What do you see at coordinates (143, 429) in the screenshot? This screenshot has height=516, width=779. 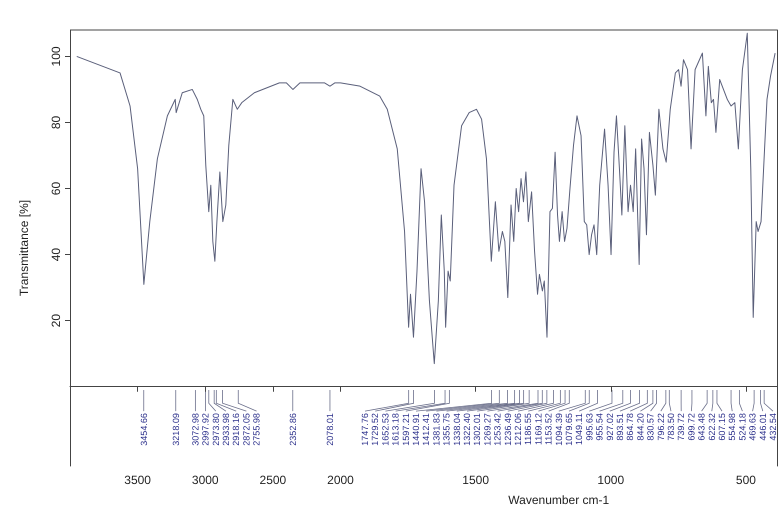 I see `annotation: 3454.66` at bounding box center [143, 429].